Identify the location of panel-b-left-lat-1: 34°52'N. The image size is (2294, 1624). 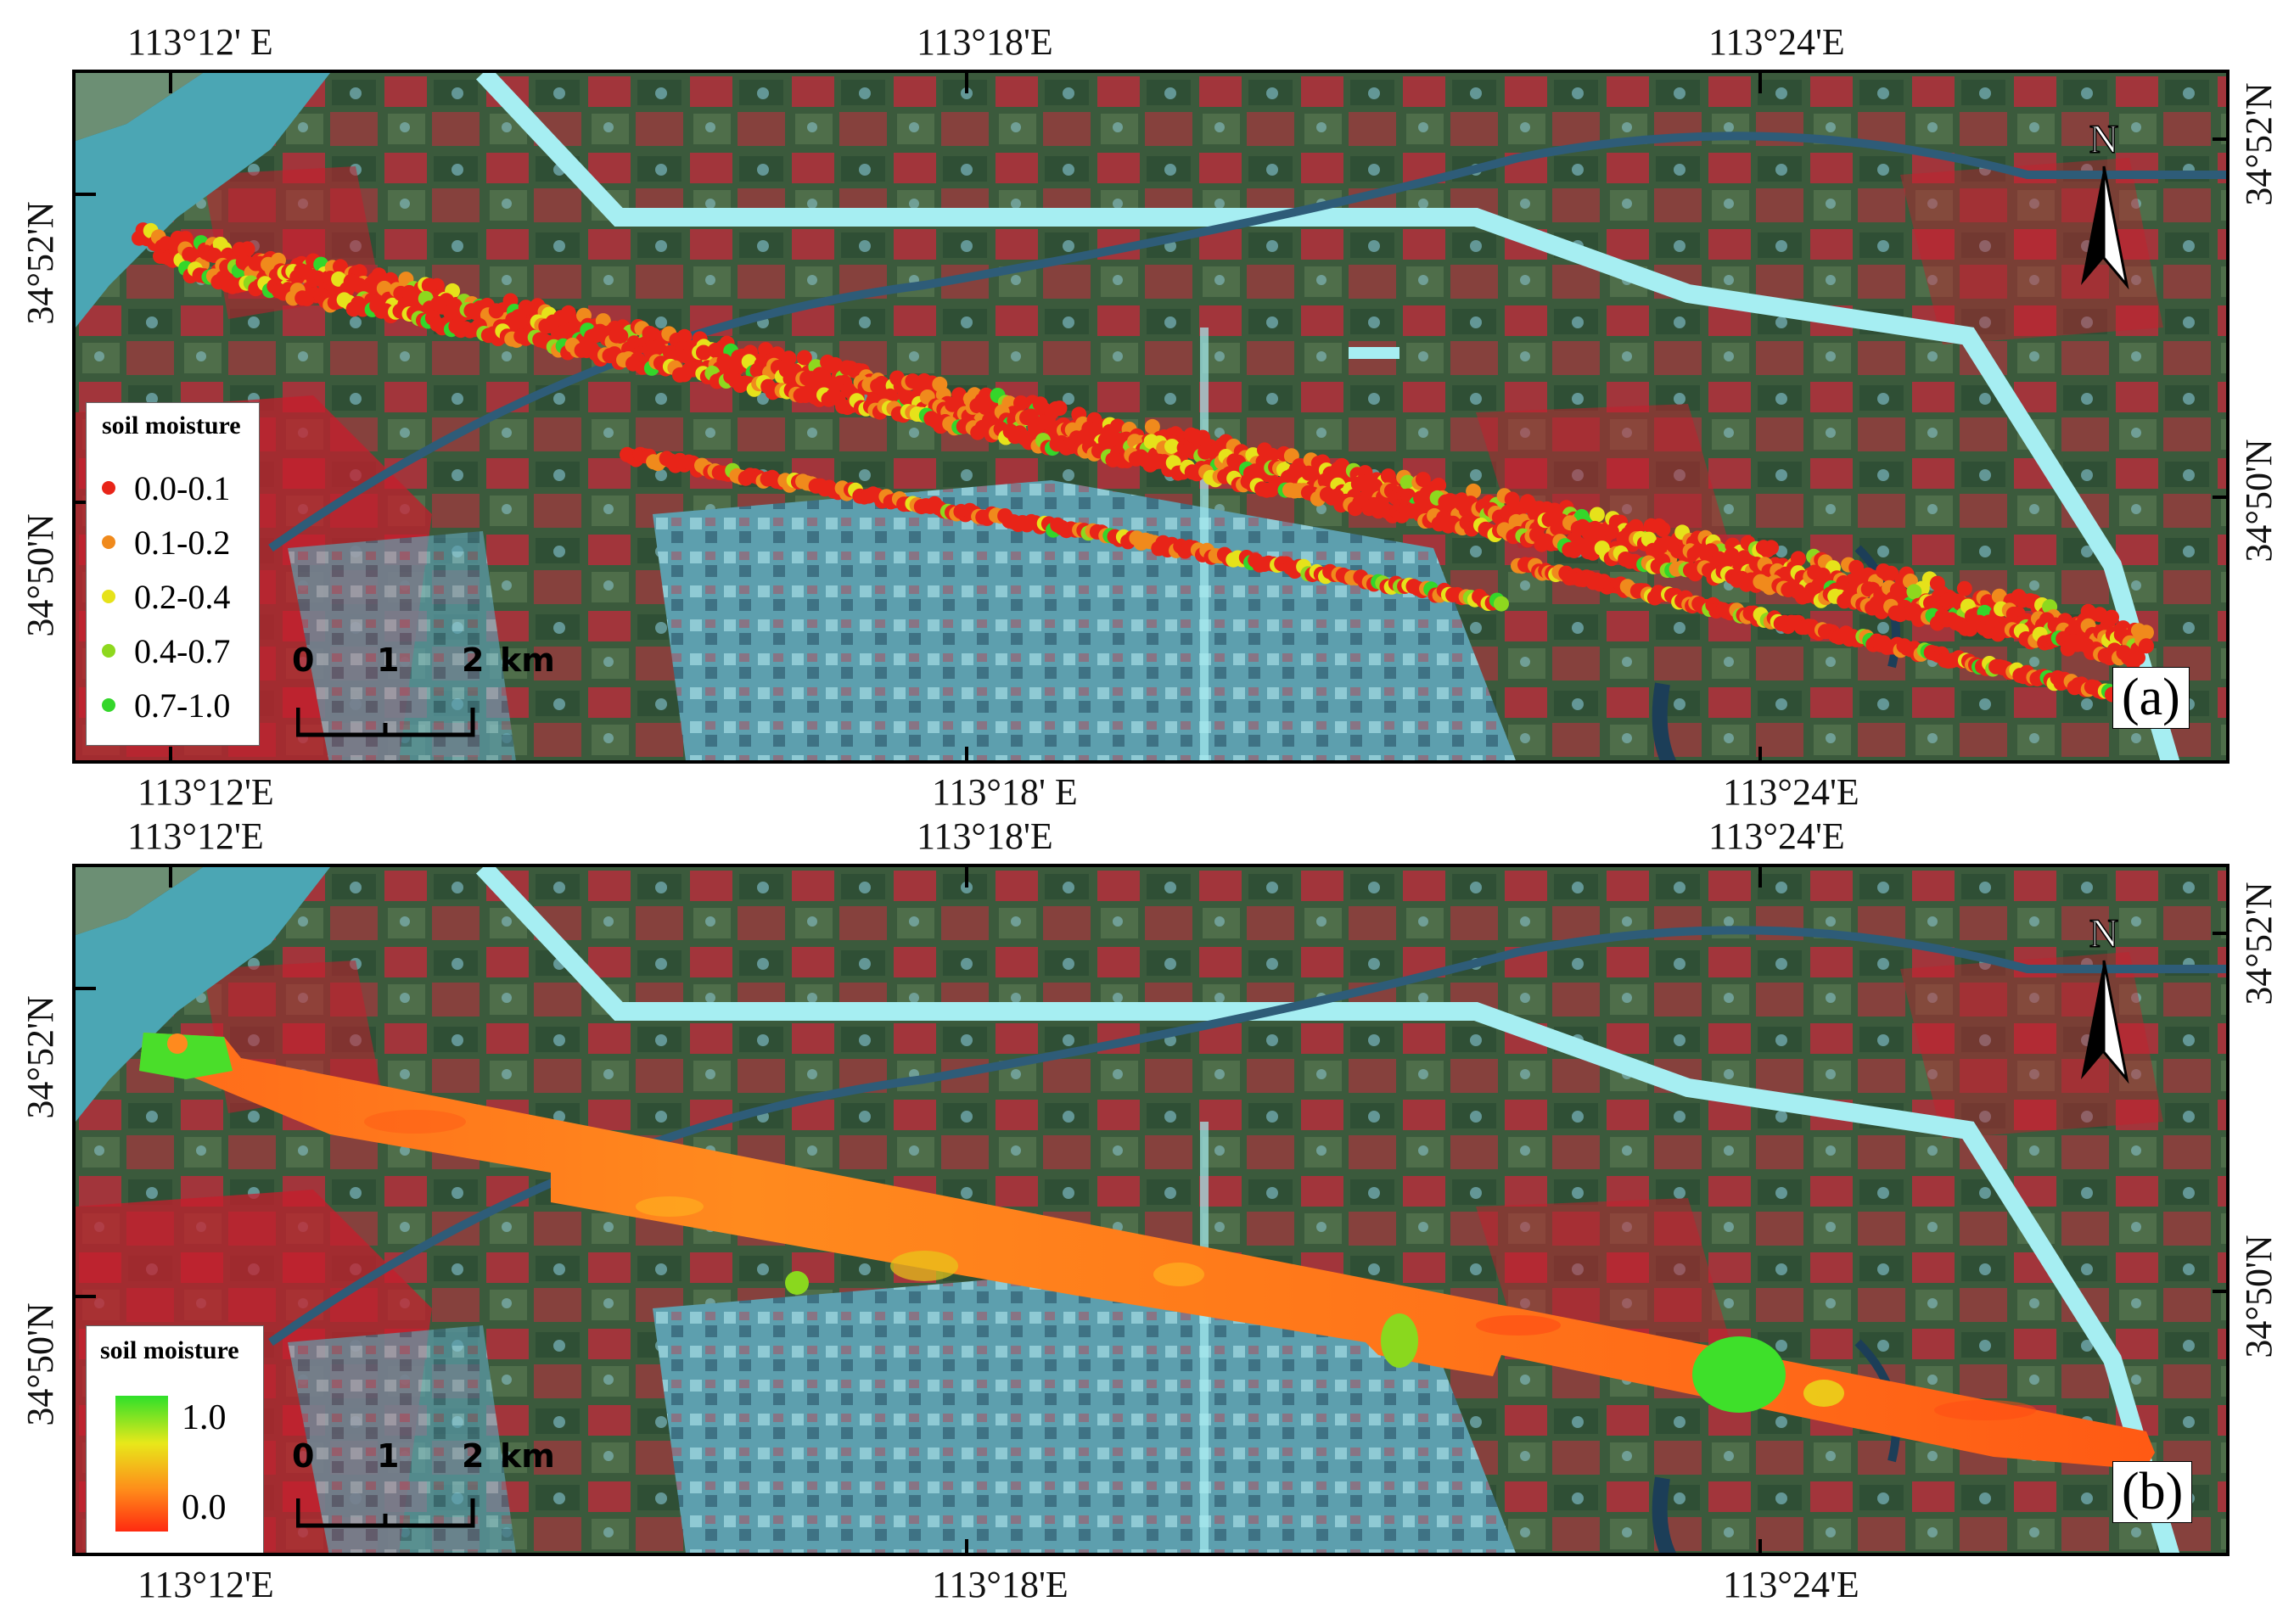
(41, 1057).